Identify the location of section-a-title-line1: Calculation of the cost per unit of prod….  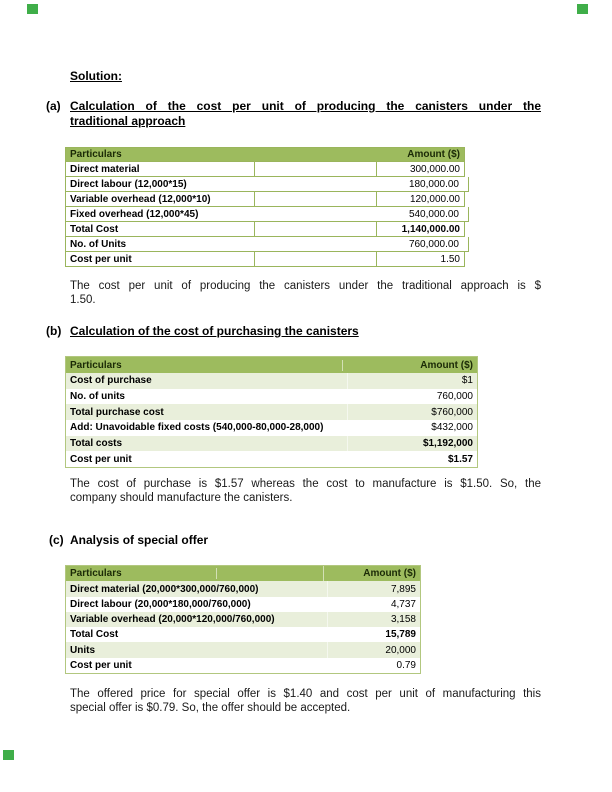
(305, 106).